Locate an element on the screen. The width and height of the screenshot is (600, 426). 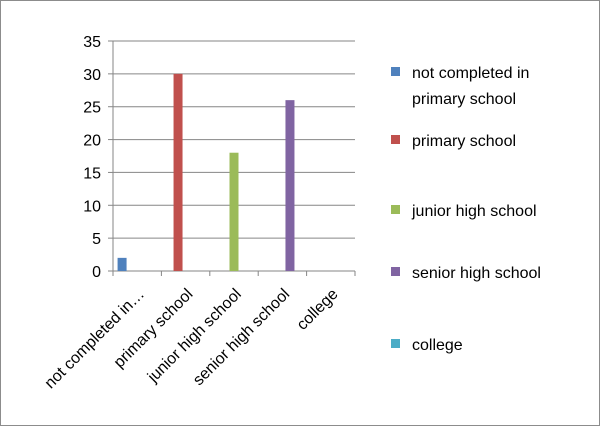
legend-label: not completed in is located at coordinates (470, 73).